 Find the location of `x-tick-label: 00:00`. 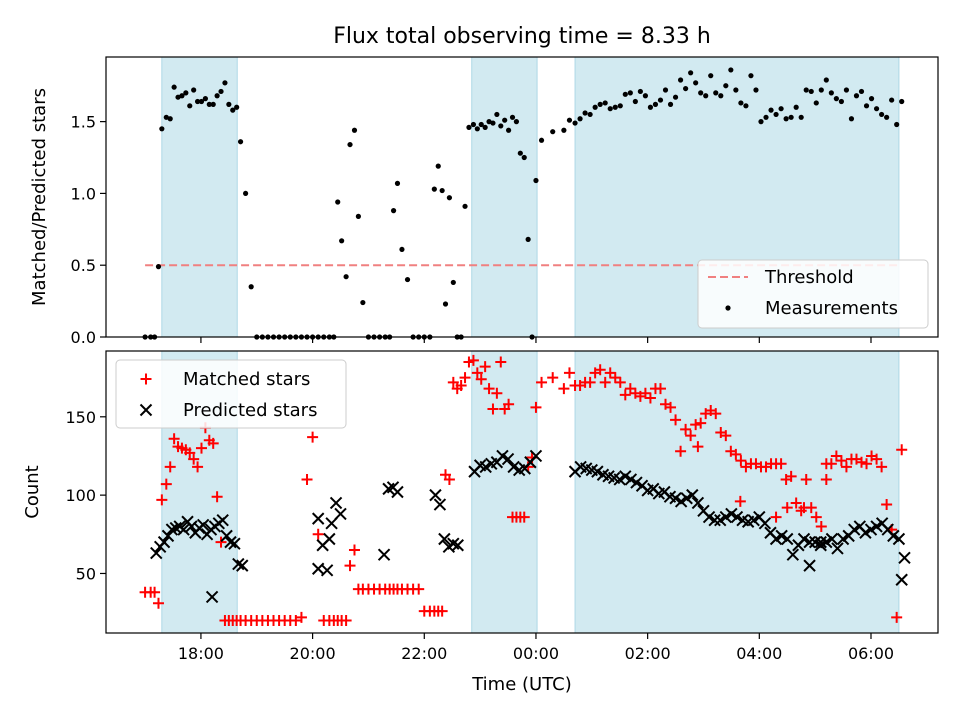

x-tick-label: 00:00 is located at coordinates (536, 653).